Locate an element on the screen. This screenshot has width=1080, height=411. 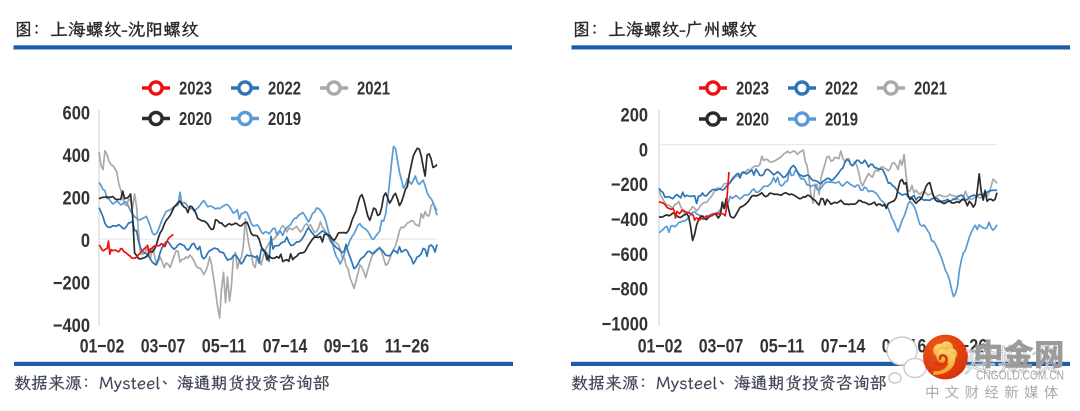
svg-text: 600 is located at coordinates (77, 113).